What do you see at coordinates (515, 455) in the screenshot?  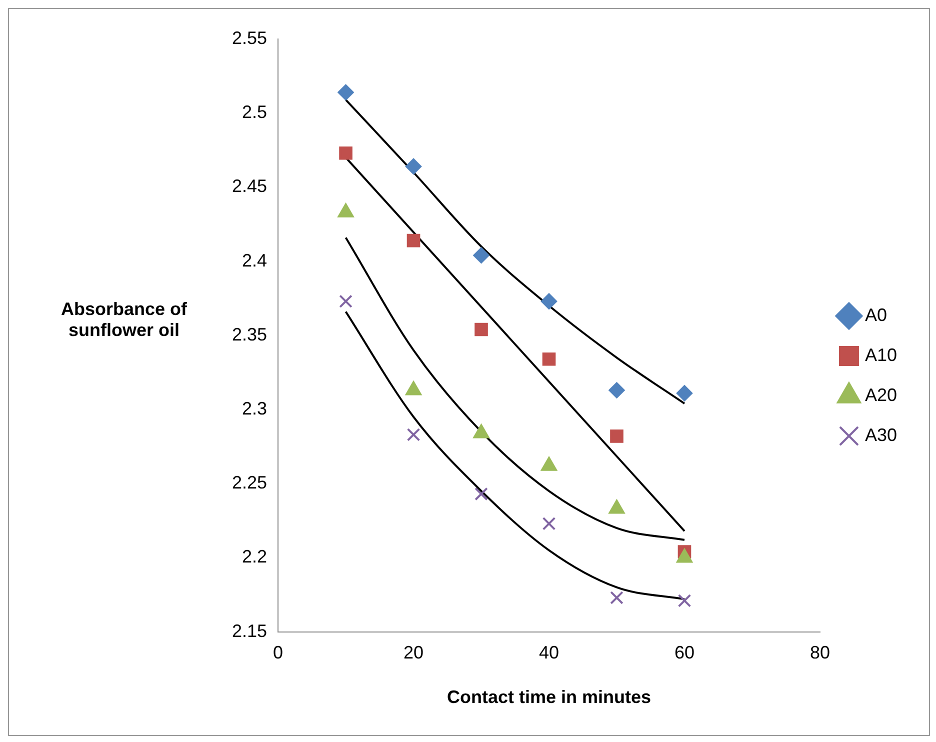 I see `line-series` at bounding box center [515, 455].